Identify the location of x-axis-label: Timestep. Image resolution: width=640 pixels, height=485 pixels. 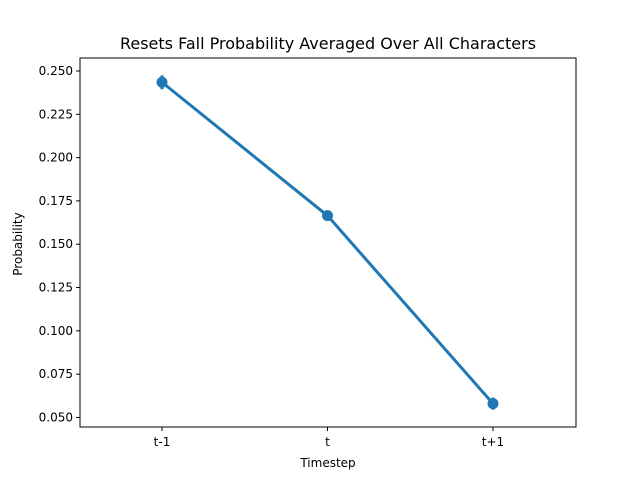
(327, 463).